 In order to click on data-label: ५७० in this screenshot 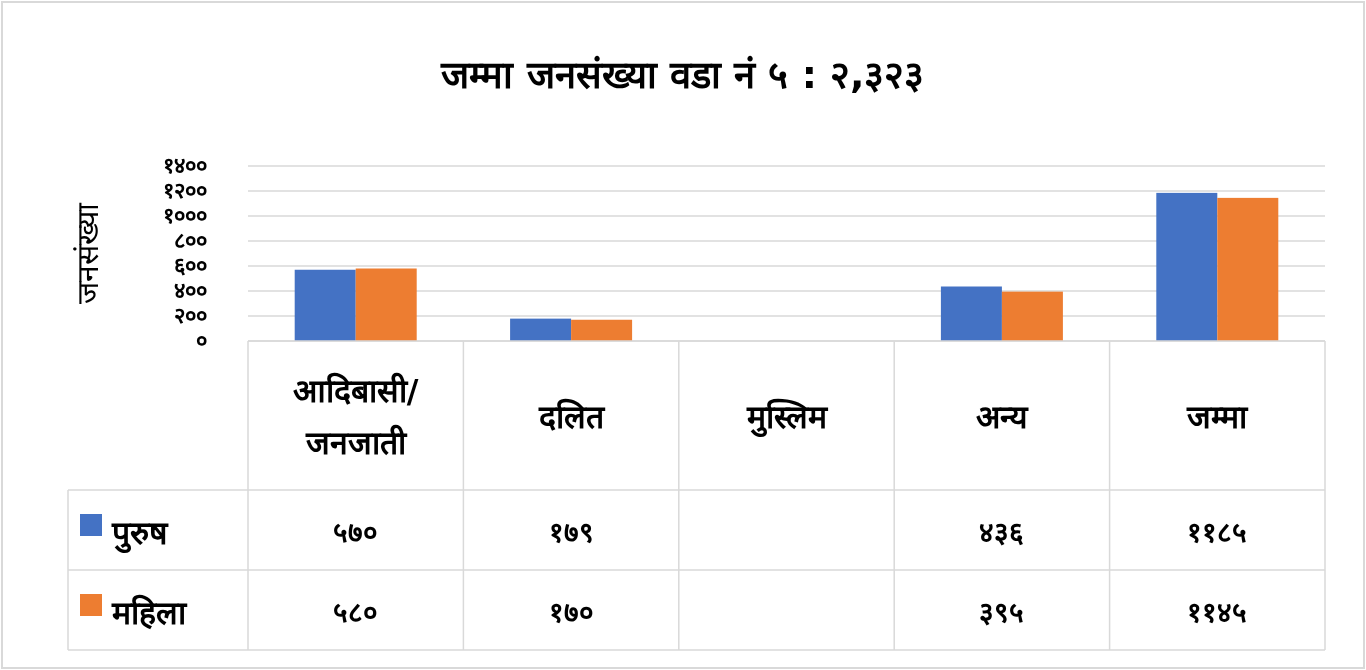, I will do `click(356, 532)`.